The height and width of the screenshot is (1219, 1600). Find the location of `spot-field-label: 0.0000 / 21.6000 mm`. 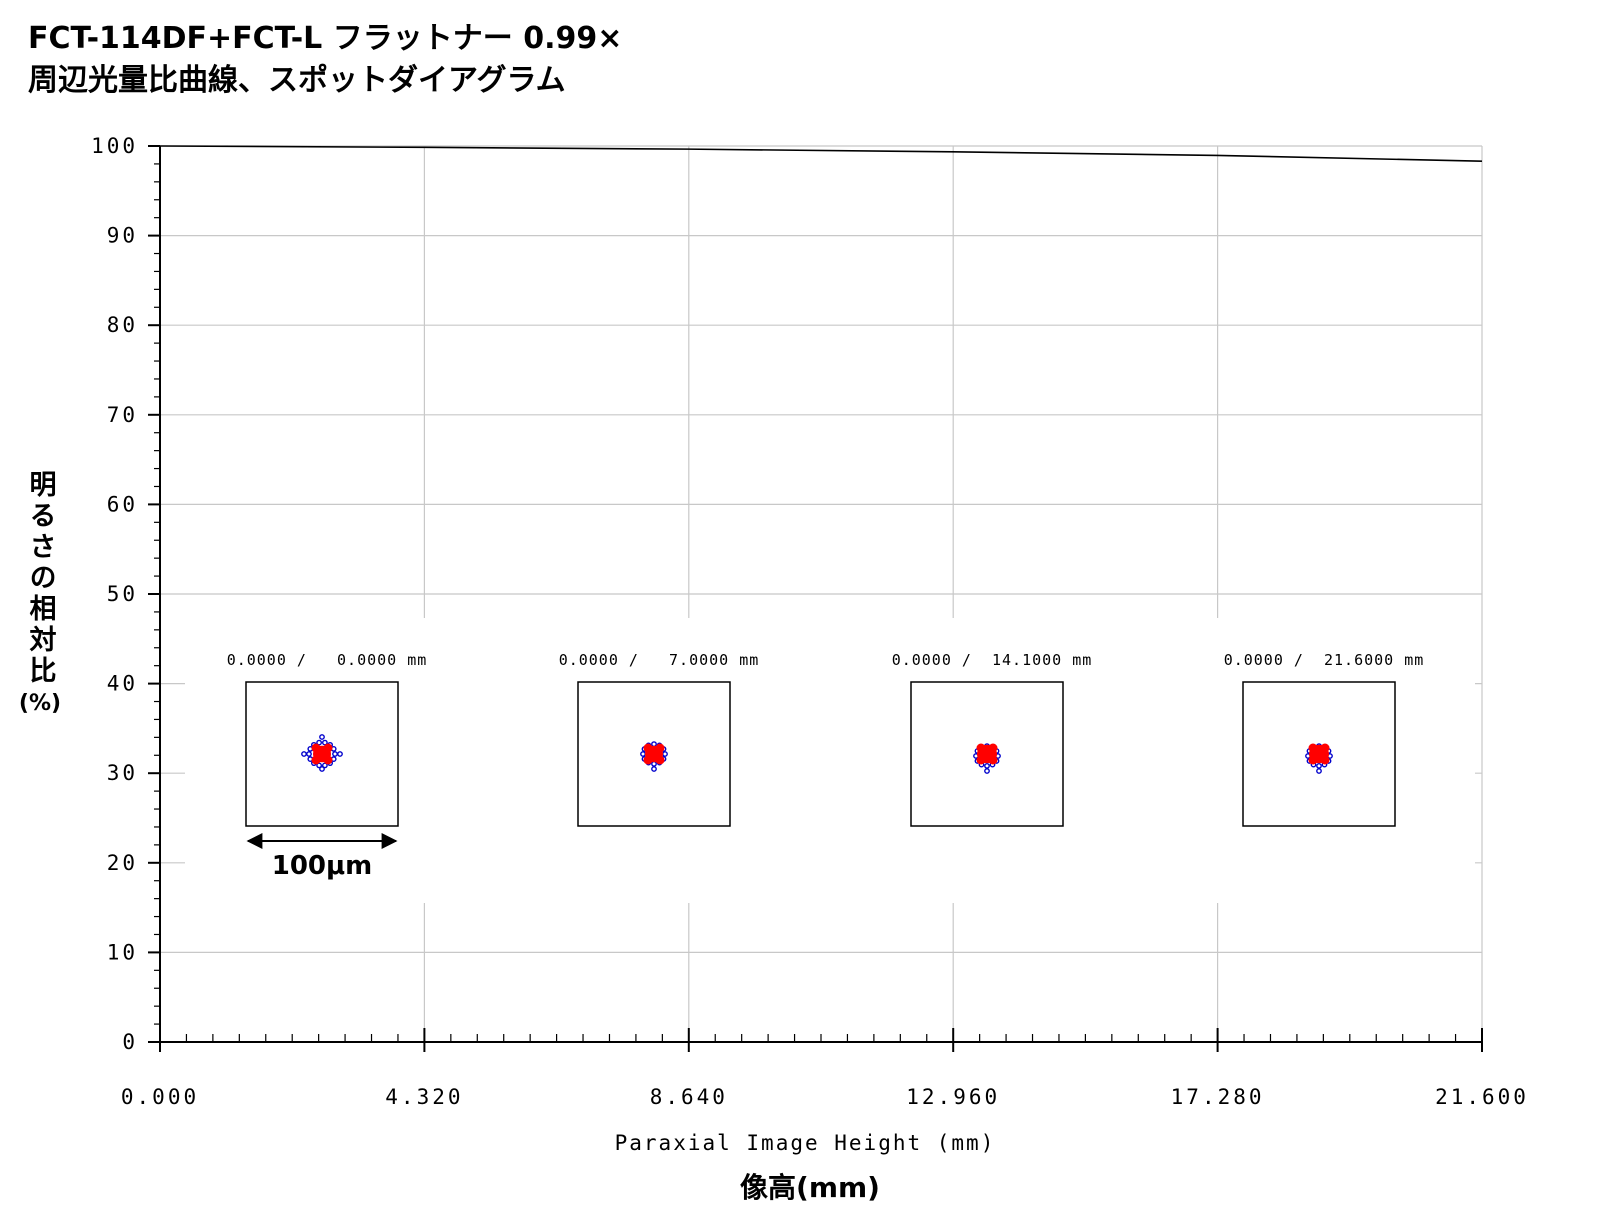

spot-field-label: 0.0000 / 21.6000 mm is located at coordinates (1324, 660).